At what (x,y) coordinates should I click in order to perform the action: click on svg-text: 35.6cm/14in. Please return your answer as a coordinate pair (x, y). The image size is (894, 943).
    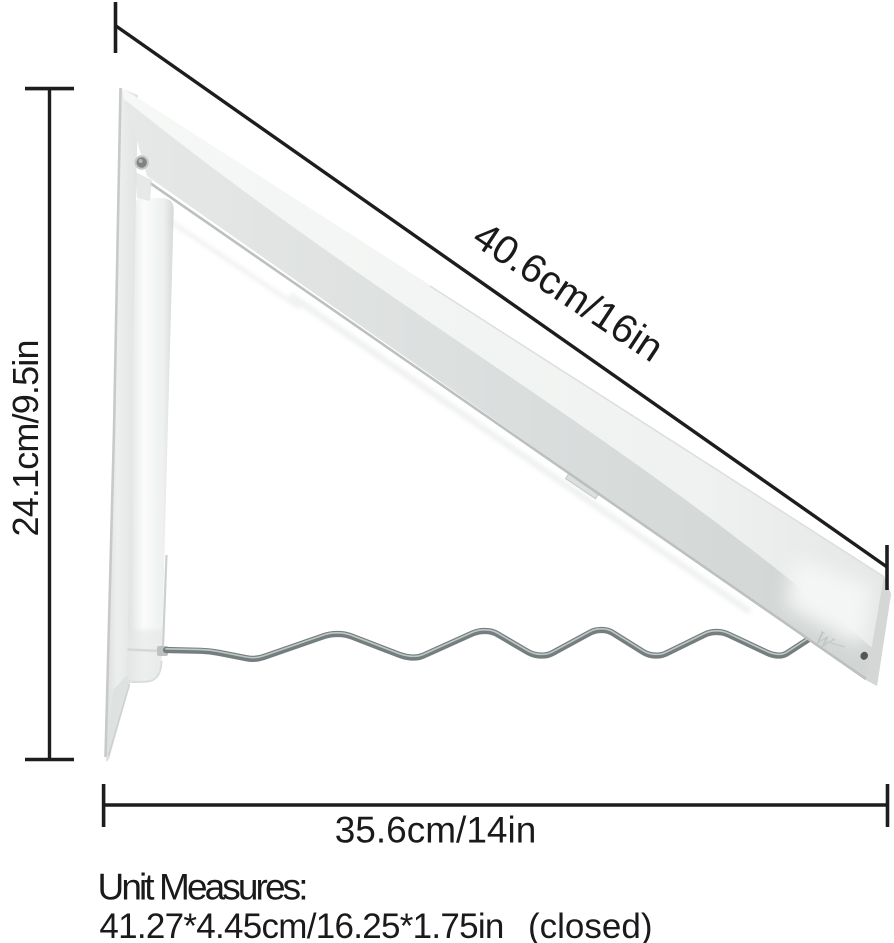
    Looking at the image, I should click on (436, 830).